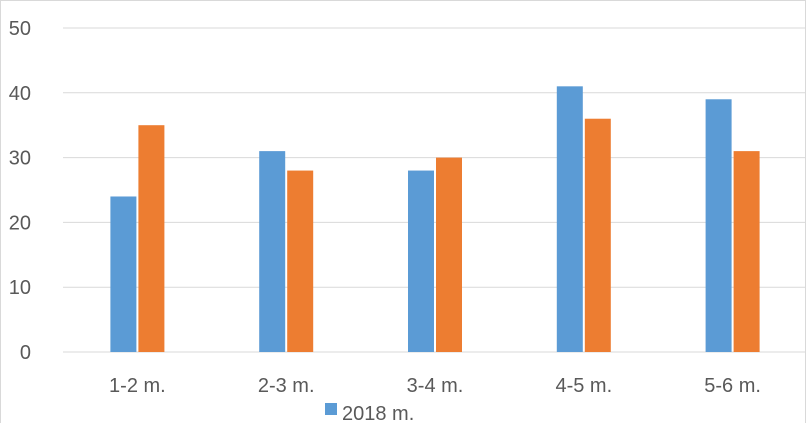  What do you see at coordinates (718, 225) in the screenshot?
I see `bar-series-1-5-6-m` at bounding box center [718, 225].